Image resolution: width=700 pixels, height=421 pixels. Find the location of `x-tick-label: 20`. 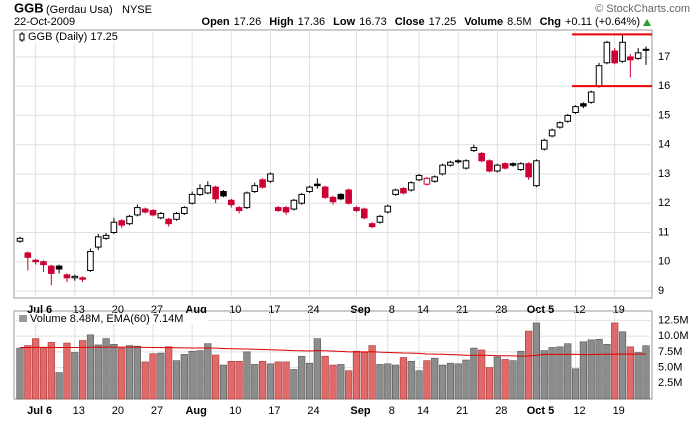

x-tick-label: 20 is located at coordinates (118, 310).